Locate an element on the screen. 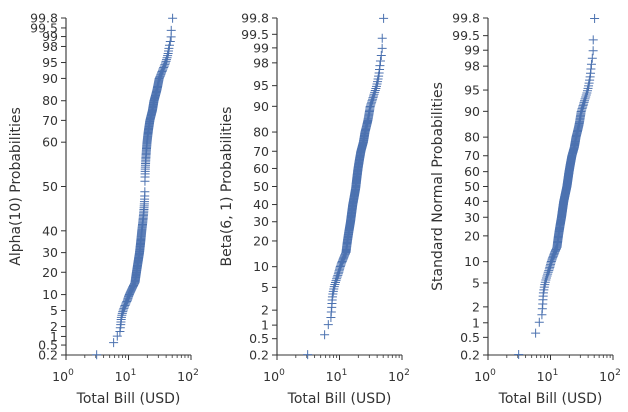 This screenshot has height=412, width=628. y-tick-label: 99.8 is located at coordinates (466, 18).